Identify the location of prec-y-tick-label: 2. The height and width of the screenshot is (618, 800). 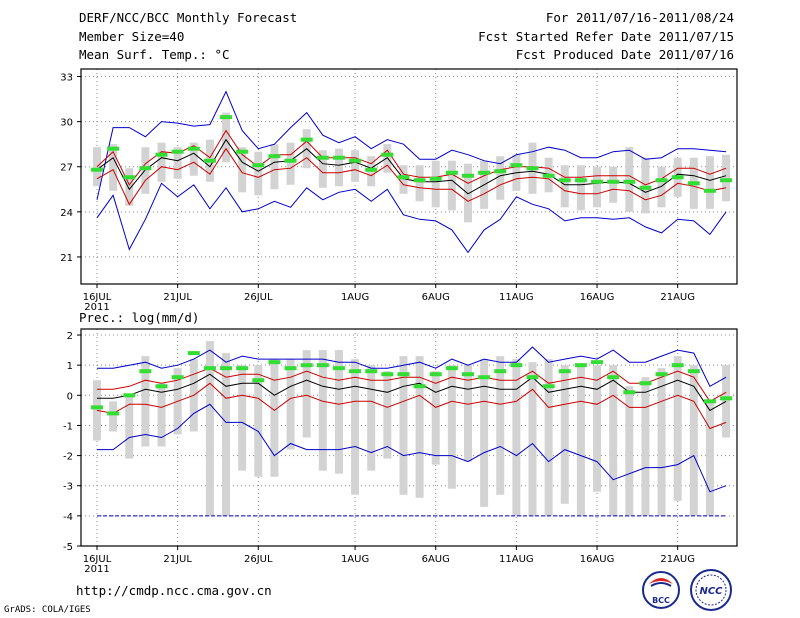
(70, 336).